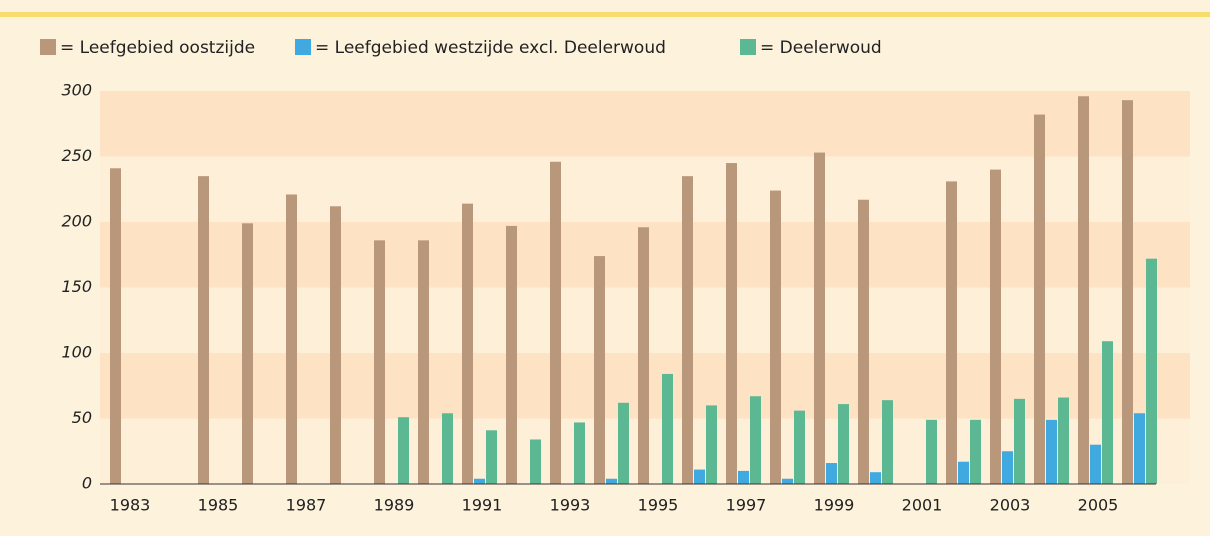 The width and height of the screenshot is (1210, 536). Describe the element at coordinates (130, 505) in the screenshot. I see `x-tick-label: 1983` at that location.